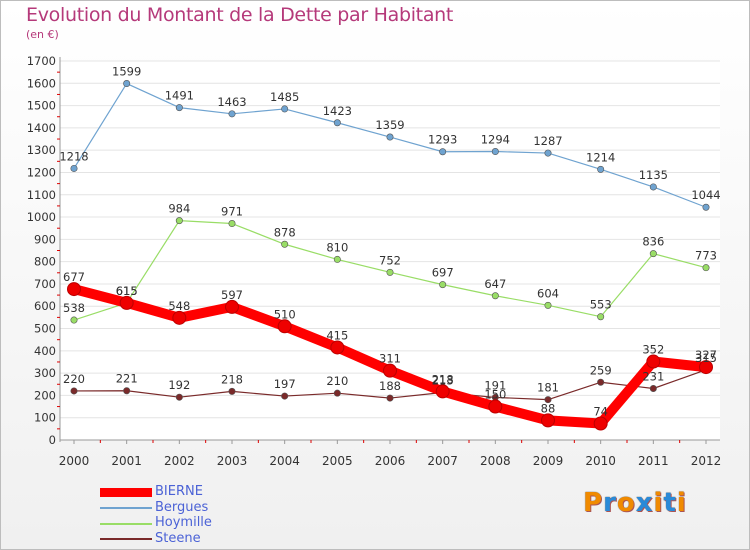 This screenshot has height=550, width=750. I want to click on proxiti-logo: Proxiti, so click(635, 503).